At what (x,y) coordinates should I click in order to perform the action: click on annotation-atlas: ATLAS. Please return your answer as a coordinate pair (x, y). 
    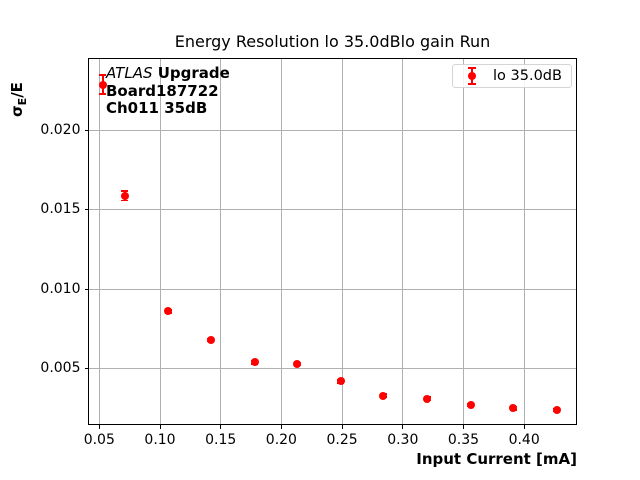
    Looking at the image, I should click on (129, 73).